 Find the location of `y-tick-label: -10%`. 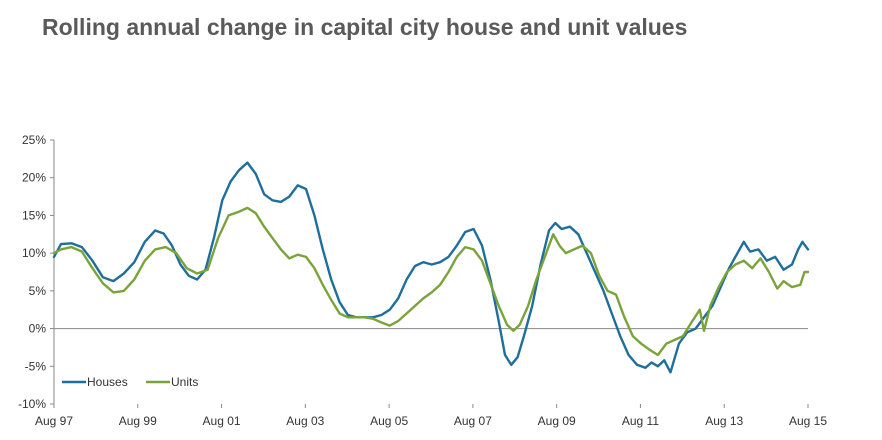

y-tick-label: -10% is located at coordinates (32, 404).